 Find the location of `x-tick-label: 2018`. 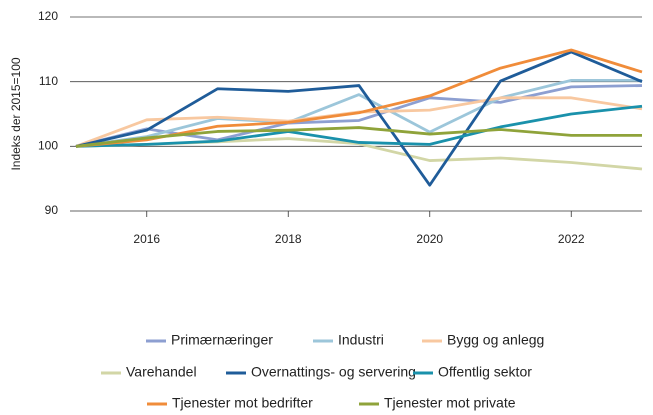

x-tick-label: 2018 is located at coordinates (288, 239).